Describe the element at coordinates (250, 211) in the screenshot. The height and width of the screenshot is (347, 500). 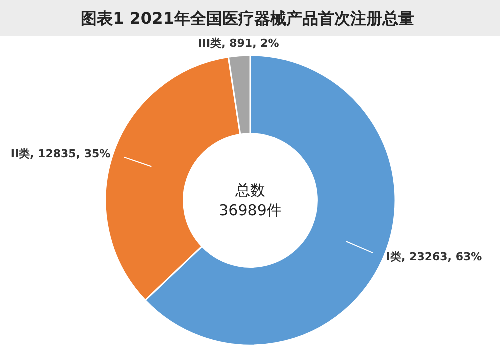
I see `text: 36989件` at that location.